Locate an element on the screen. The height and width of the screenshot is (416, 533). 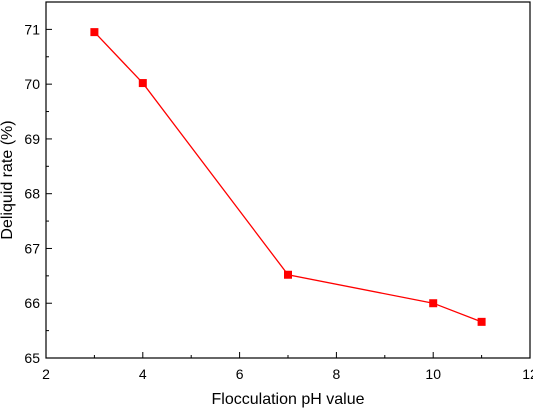
x-tick-label: 6 is located at coordinates (240, 374).